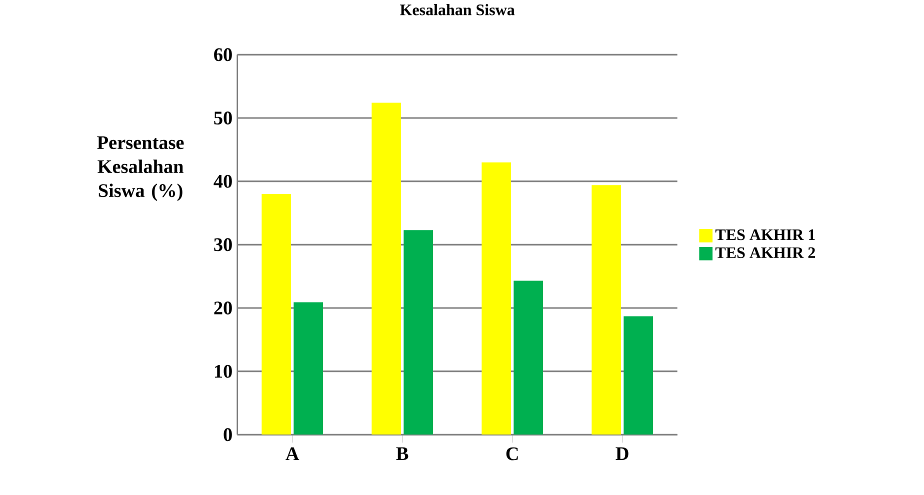 Image resolution: width=924 pixels, height=495 pixels. Describe the element at coordinates (223, 181) in the screenshot. I see `y-tick-label: 40` at that location.